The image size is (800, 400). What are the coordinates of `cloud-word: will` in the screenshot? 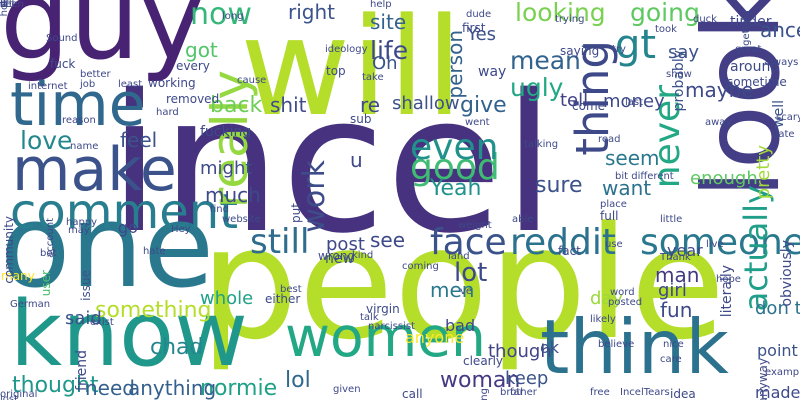 It's located at (351, 73).